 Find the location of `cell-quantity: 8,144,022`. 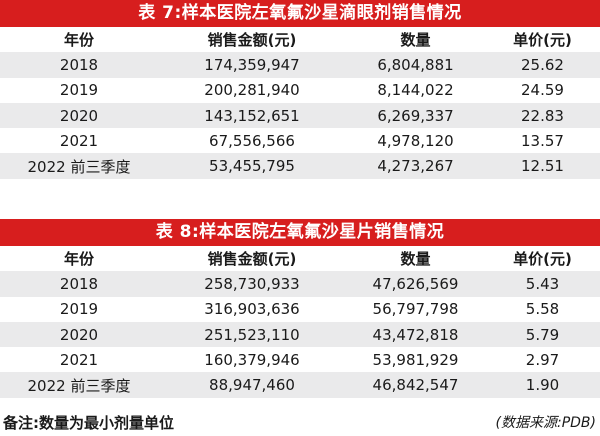

cell-quantity: 8,144,022 is located at coordinates (415, 90).